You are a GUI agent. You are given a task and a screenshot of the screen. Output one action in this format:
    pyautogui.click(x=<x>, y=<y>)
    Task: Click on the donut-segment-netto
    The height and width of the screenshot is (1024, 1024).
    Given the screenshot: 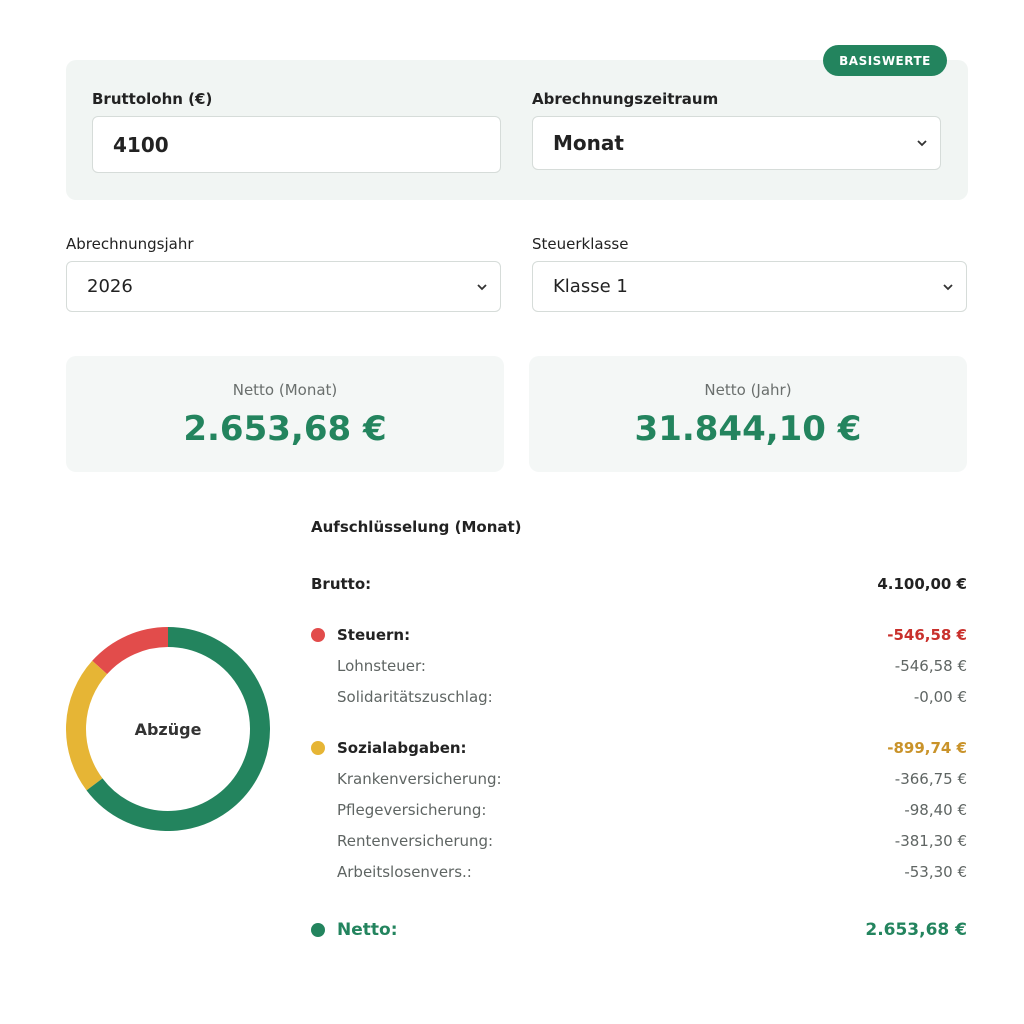 What is the action you would take?
    pyautogui.click(x=178, y=729)
    